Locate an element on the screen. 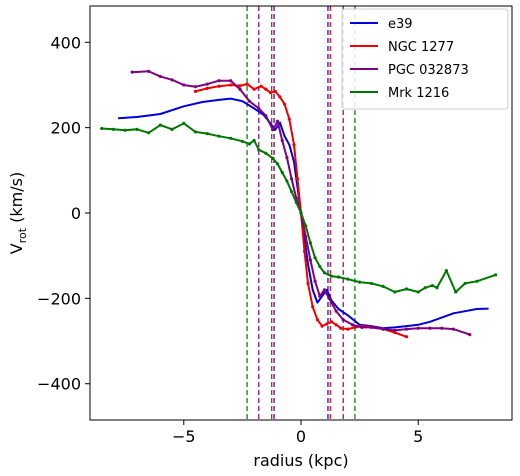 This screenshot has width=520, height=476. x-tick-label: 0 is located at coordinates (301, 436).